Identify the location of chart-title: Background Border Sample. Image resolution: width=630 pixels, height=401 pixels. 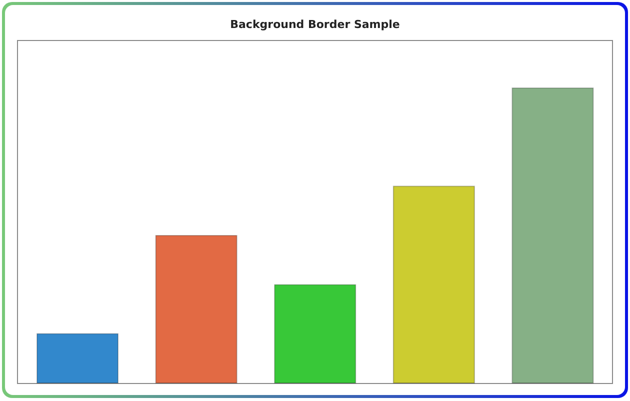
(315, 24).